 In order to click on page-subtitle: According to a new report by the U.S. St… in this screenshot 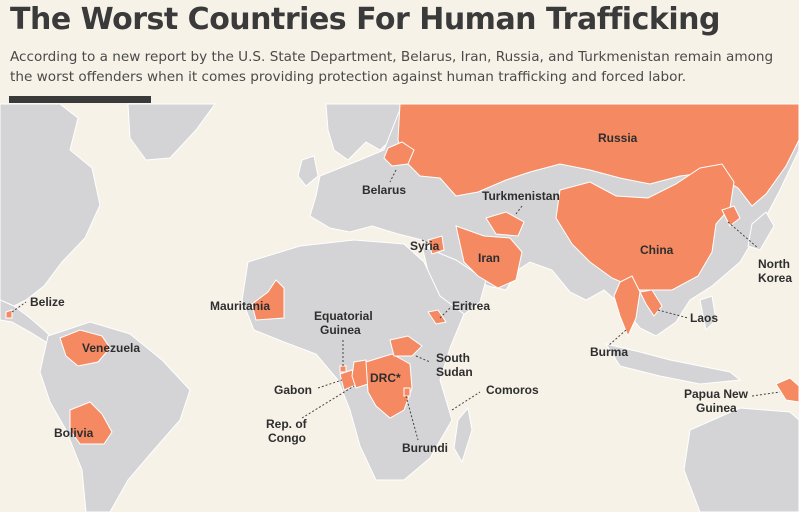, I will do `click(392, 67)`.